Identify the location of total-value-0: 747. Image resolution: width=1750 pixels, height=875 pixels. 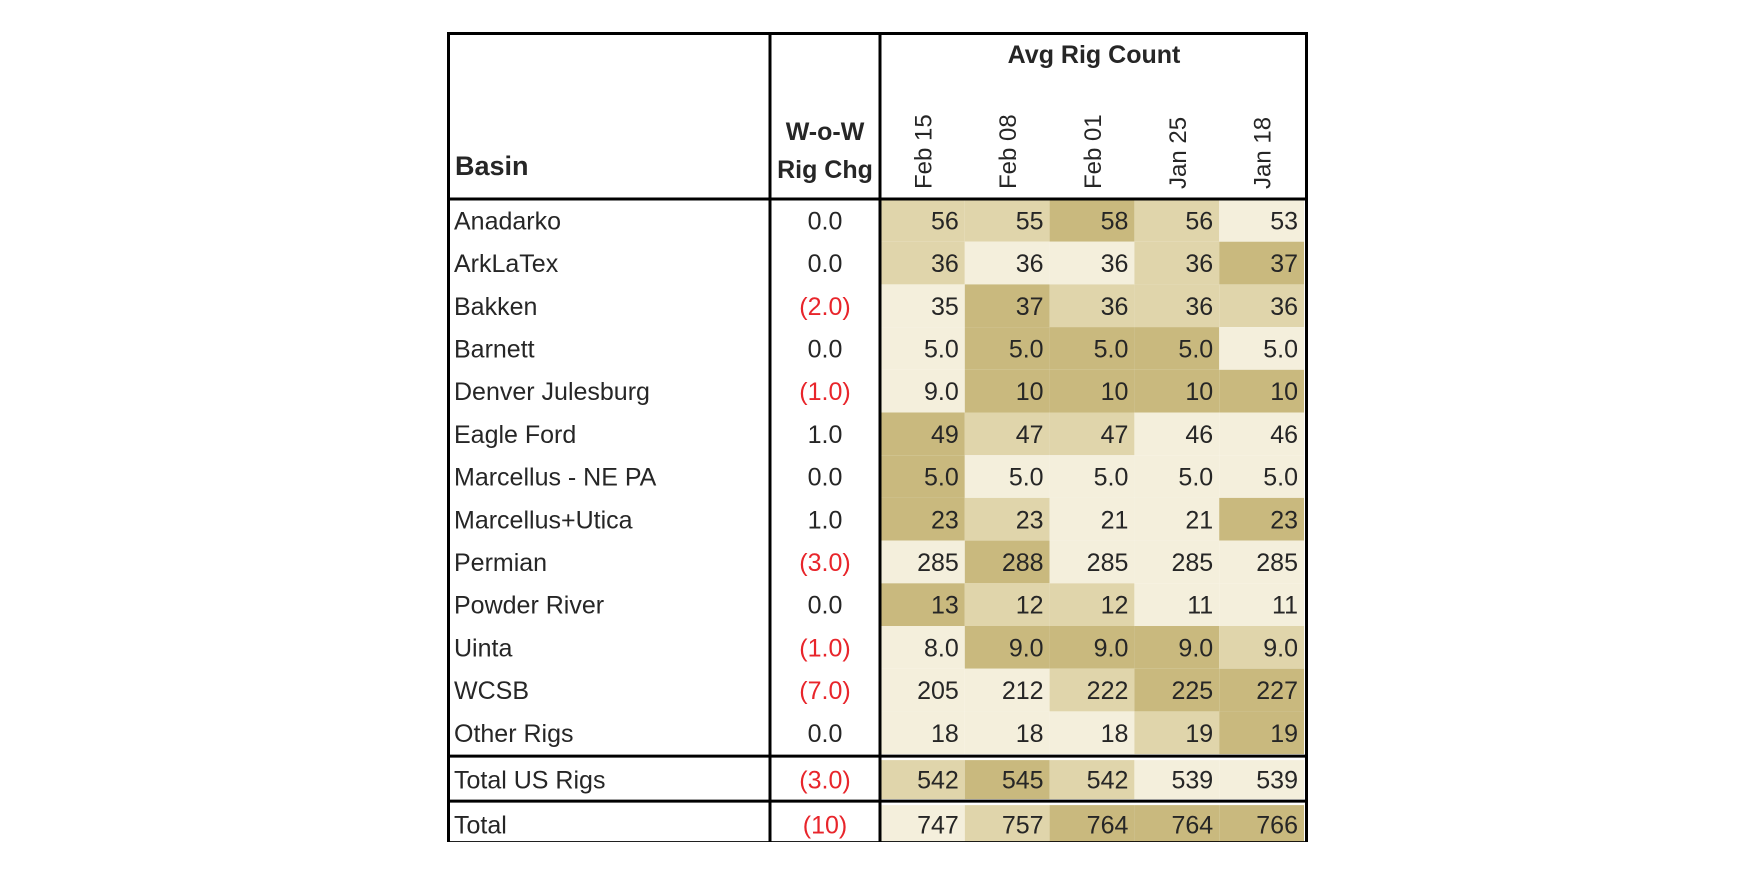
(938, 826).